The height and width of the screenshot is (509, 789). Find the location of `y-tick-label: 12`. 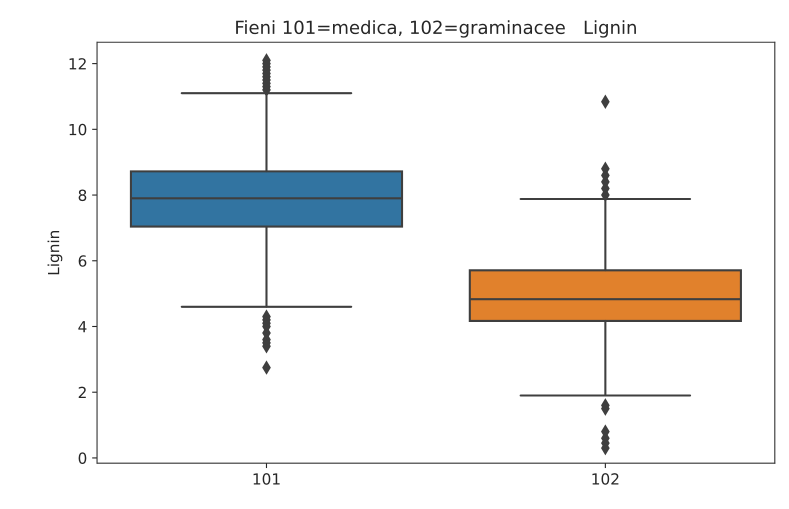

y-tick-label: 12 is located at coordinates (78, 64).